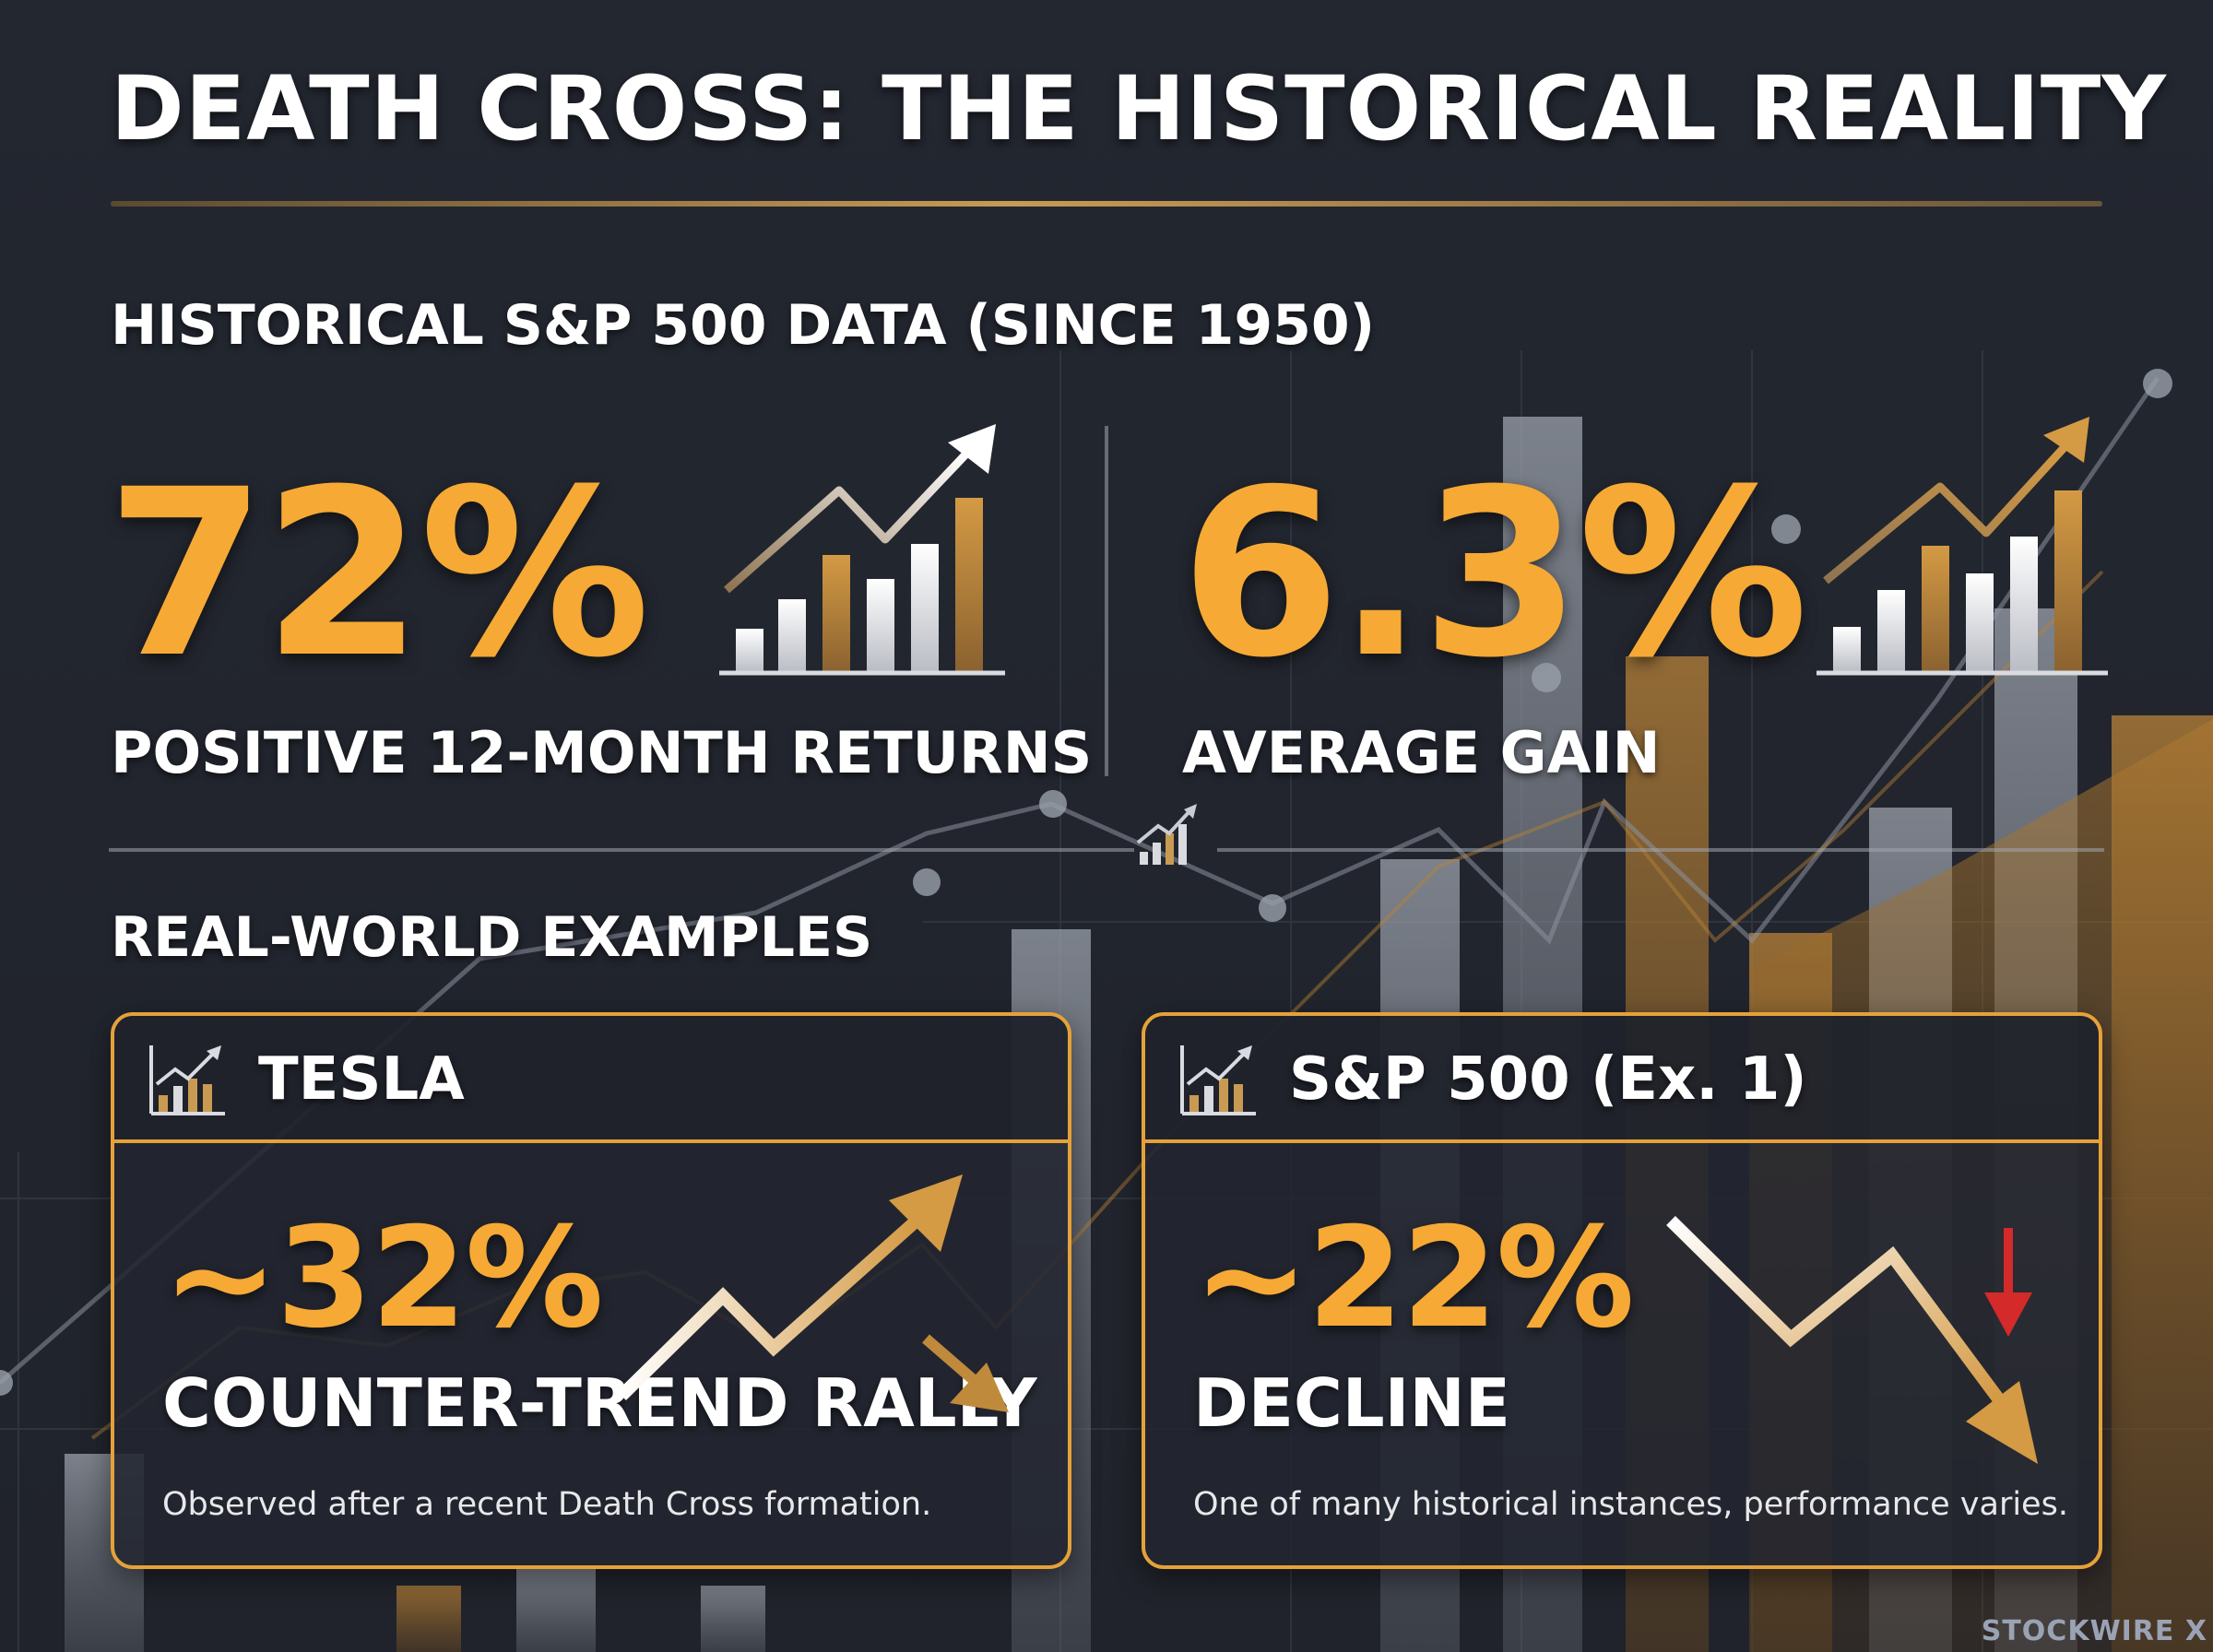 The width and height of the screenshot is (2213, 1652). What do you see at coordinates (1548, 1079) in the screenshot?
I see `card-title: S&P 500 (Ex. 1)` at bounding box center [1548, 1079].